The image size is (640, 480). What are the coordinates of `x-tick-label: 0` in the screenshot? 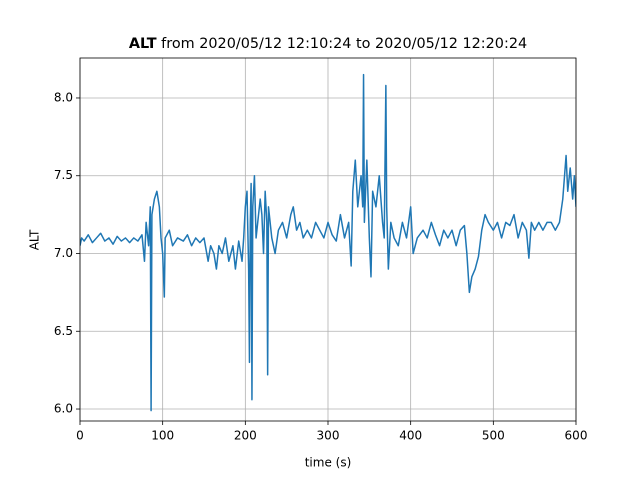 It's located at (80, 436).